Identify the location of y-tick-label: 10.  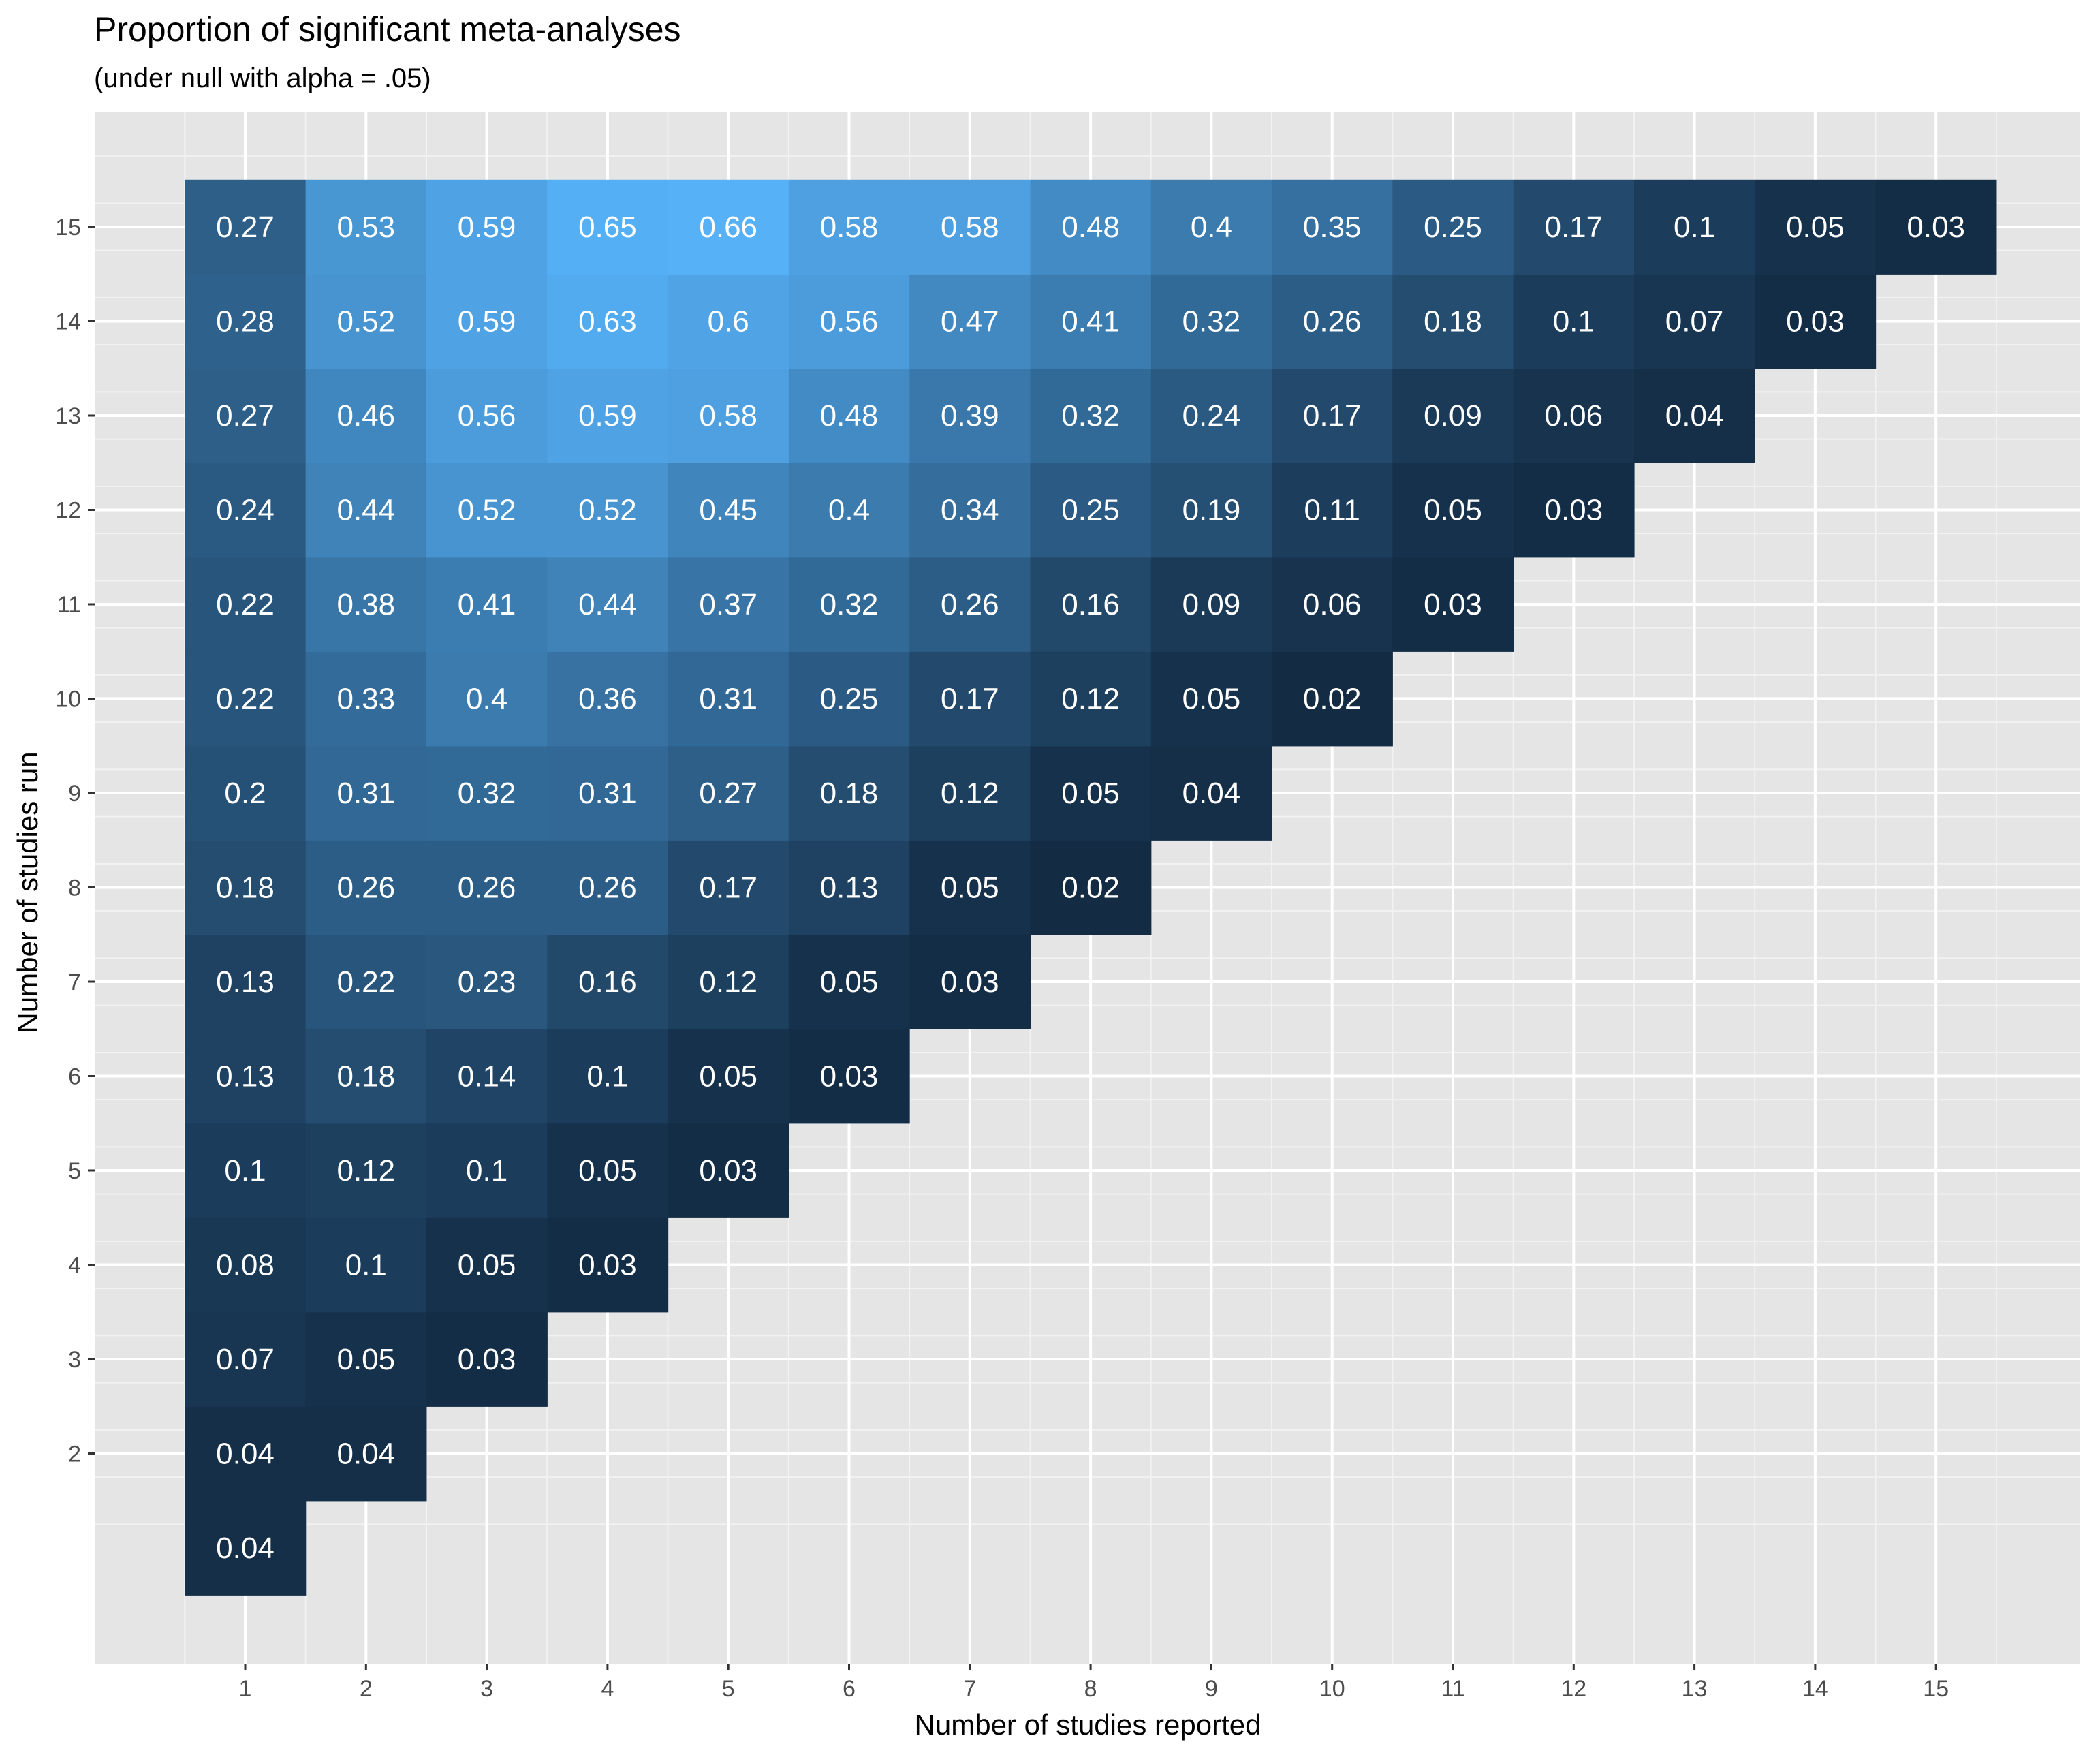
(68, 700).